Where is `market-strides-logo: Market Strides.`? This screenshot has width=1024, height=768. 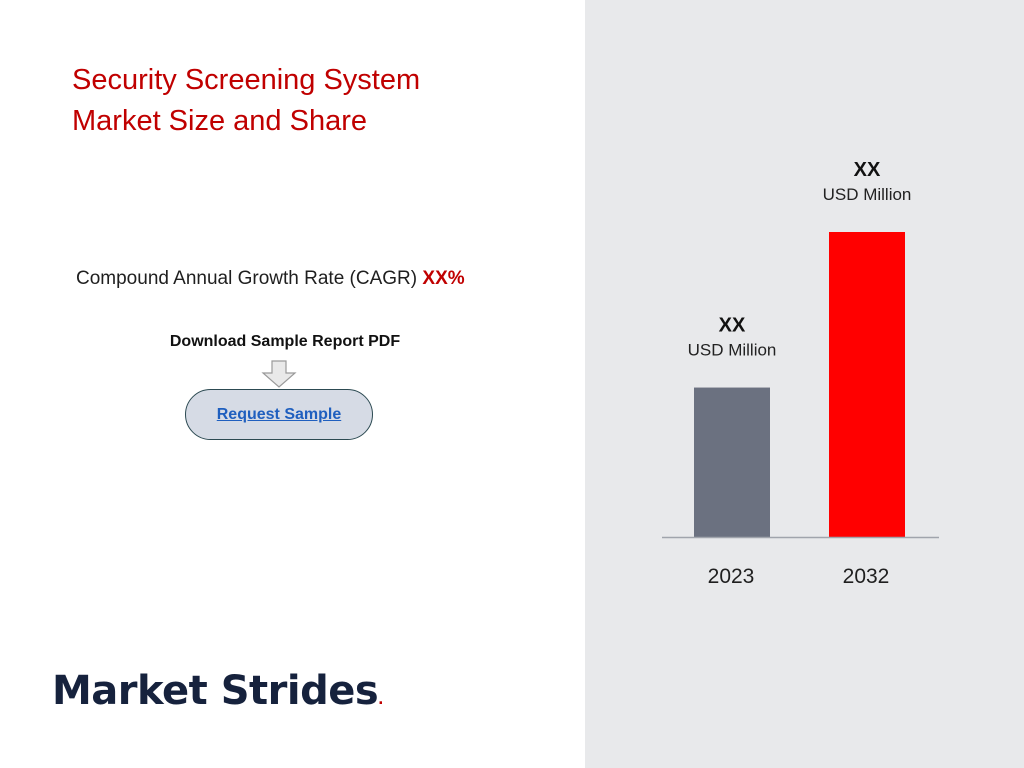 market-strides-logo: Market Strides. is located at coordinates (217, 691).